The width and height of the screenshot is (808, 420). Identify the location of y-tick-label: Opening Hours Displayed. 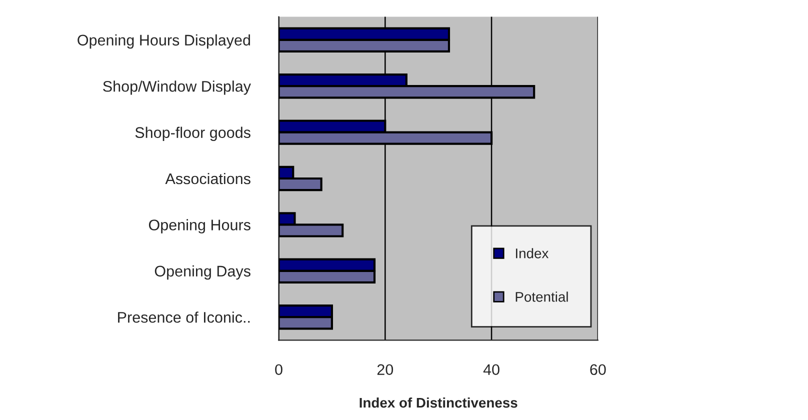
(164, 41).